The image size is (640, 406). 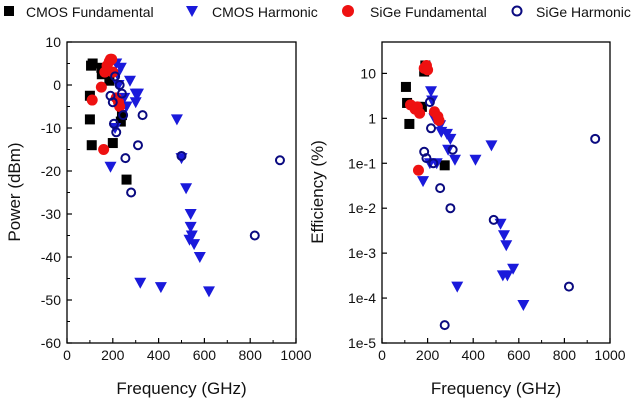 I want to click on power-chart-x-title: Frequency (GHz), so click(x=181, y=388).